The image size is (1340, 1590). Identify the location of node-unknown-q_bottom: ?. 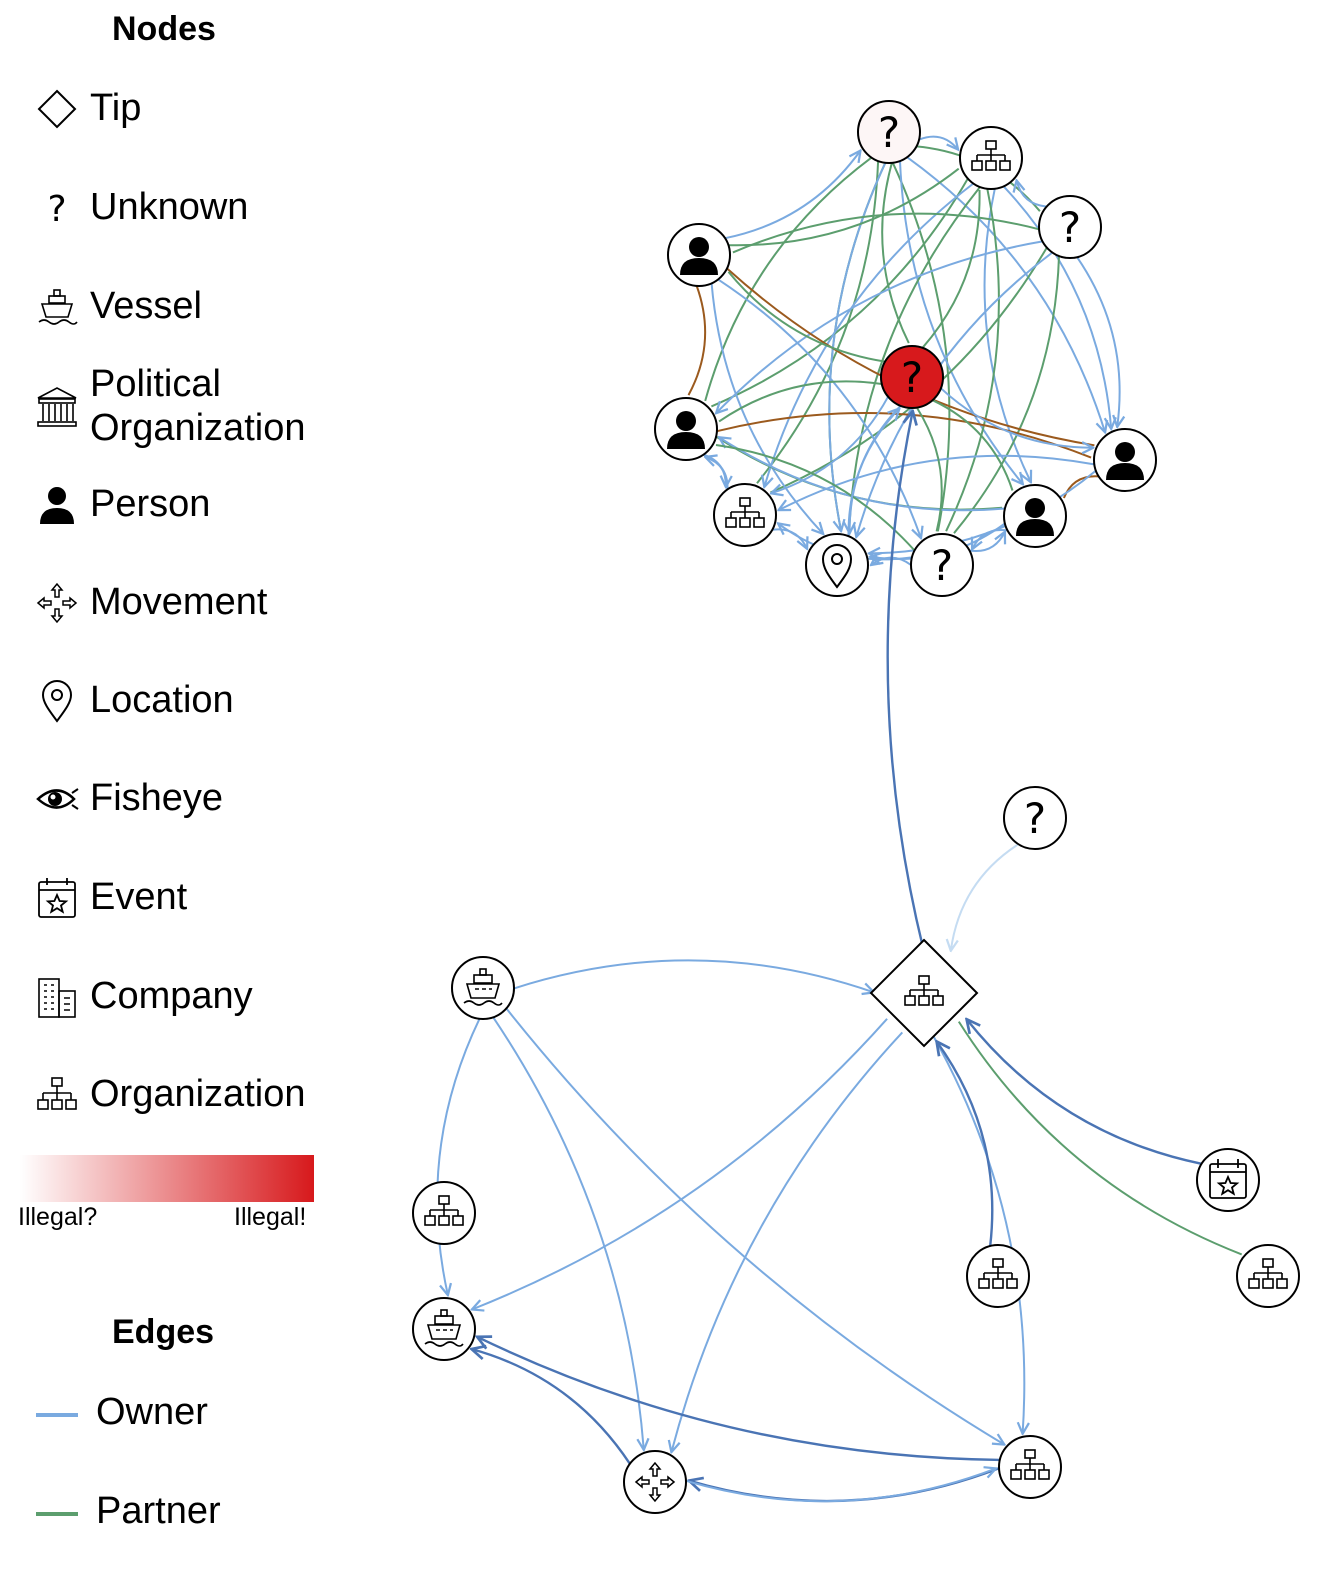
(942, 565).